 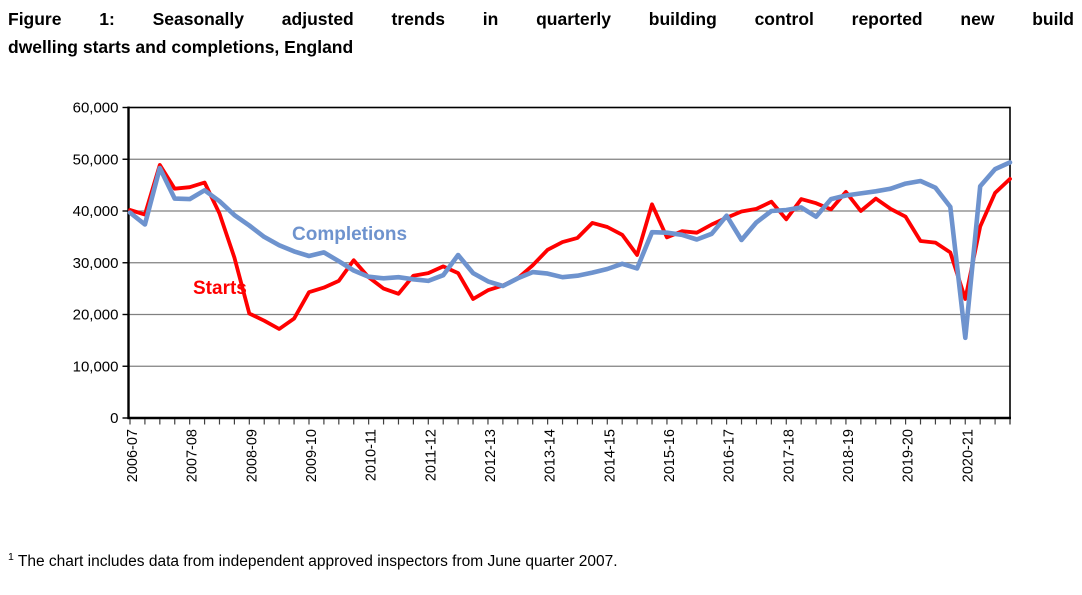 I want to click on completions-series-label: Completions, so click(x=349, y=234).